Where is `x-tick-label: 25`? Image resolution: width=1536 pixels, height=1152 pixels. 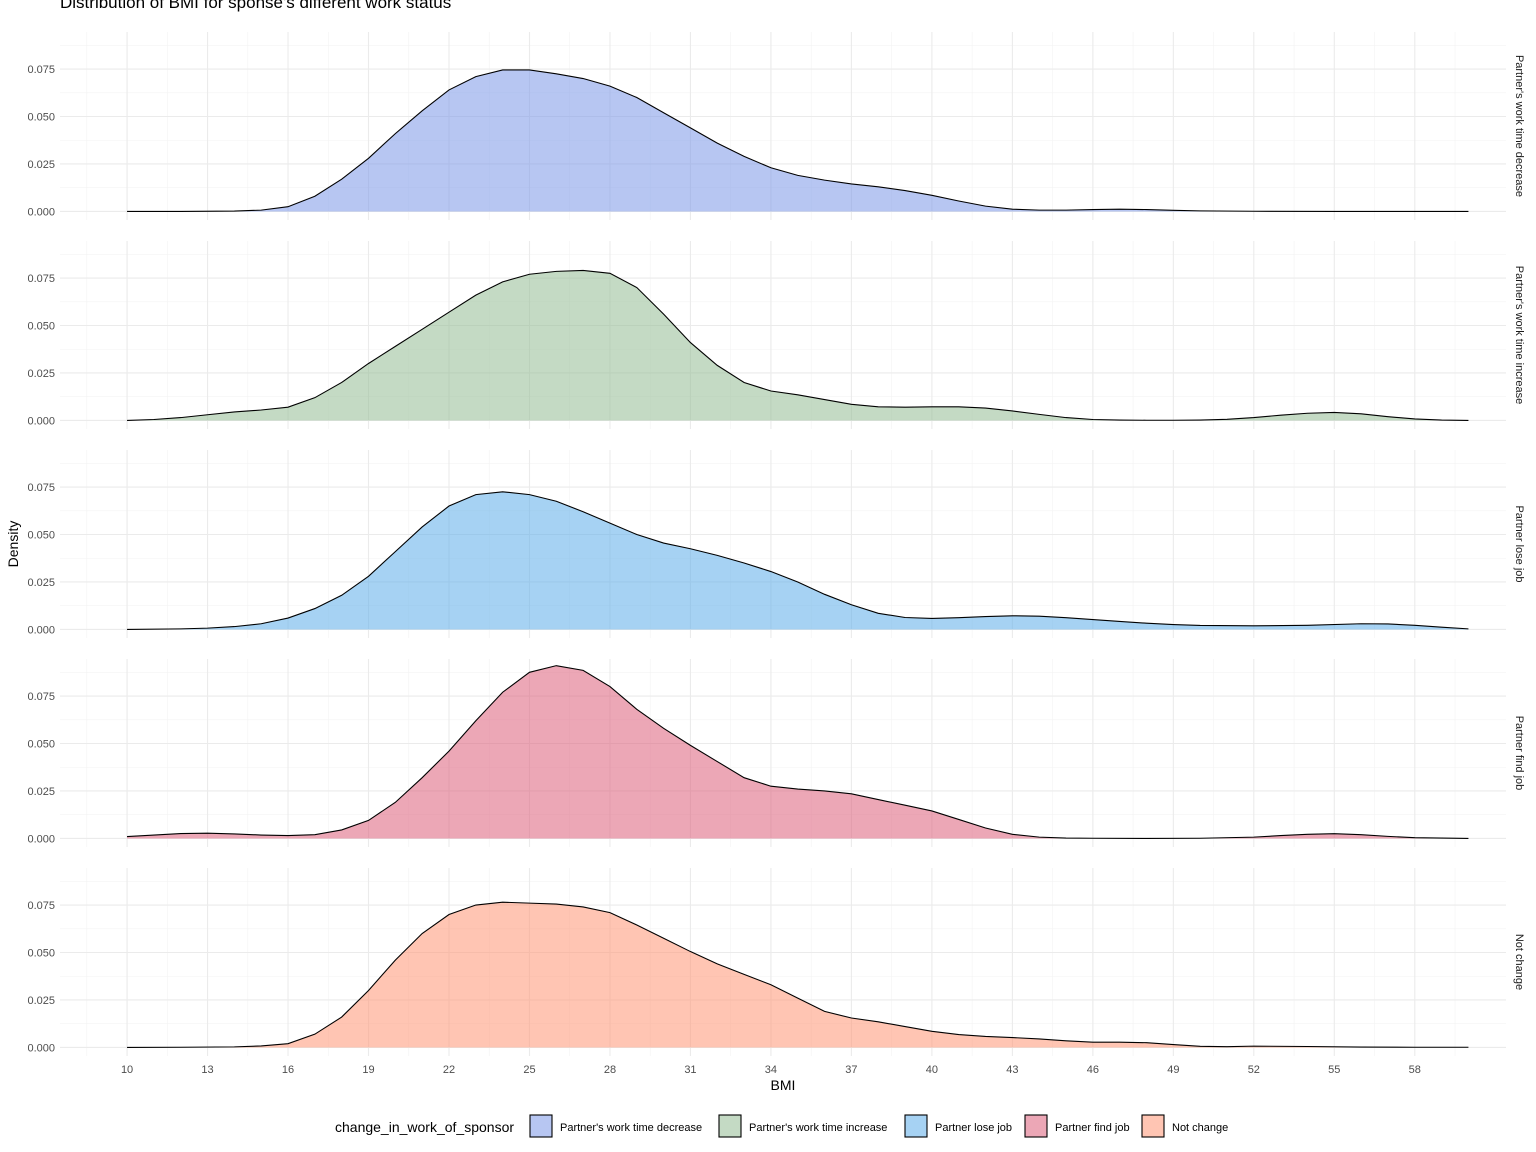
x-tick-label: 25 is located at coordinates (529, 1070).